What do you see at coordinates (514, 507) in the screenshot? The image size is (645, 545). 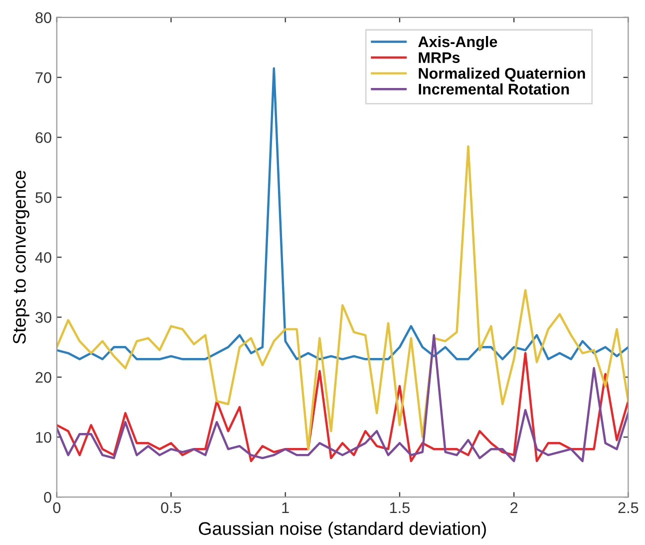 I see `x-tick-label: 2` at bounding box center [514, 507].